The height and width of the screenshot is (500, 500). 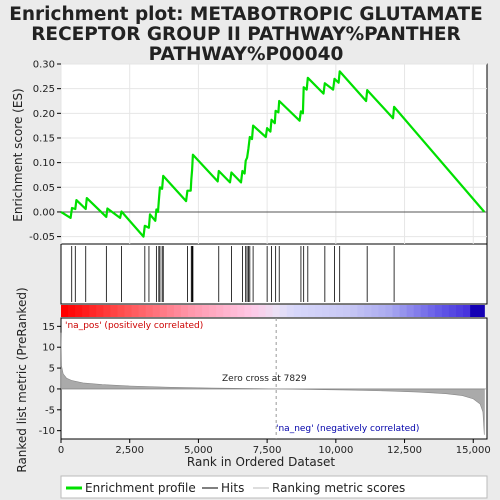 What do you see at coordinates (347, 429) in the screenshot?
I see `neg-correlated-label: 'na_neg' (negatively correlated)` at bounding box center [347, 429].